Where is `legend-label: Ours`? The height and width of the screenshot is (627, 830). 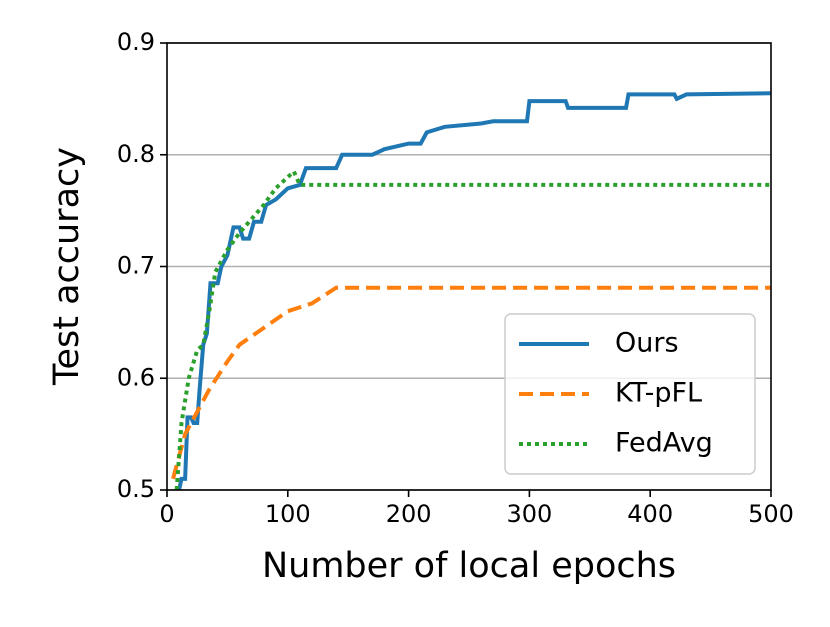 legend-label: Ours is located at coordinates (647, 343).